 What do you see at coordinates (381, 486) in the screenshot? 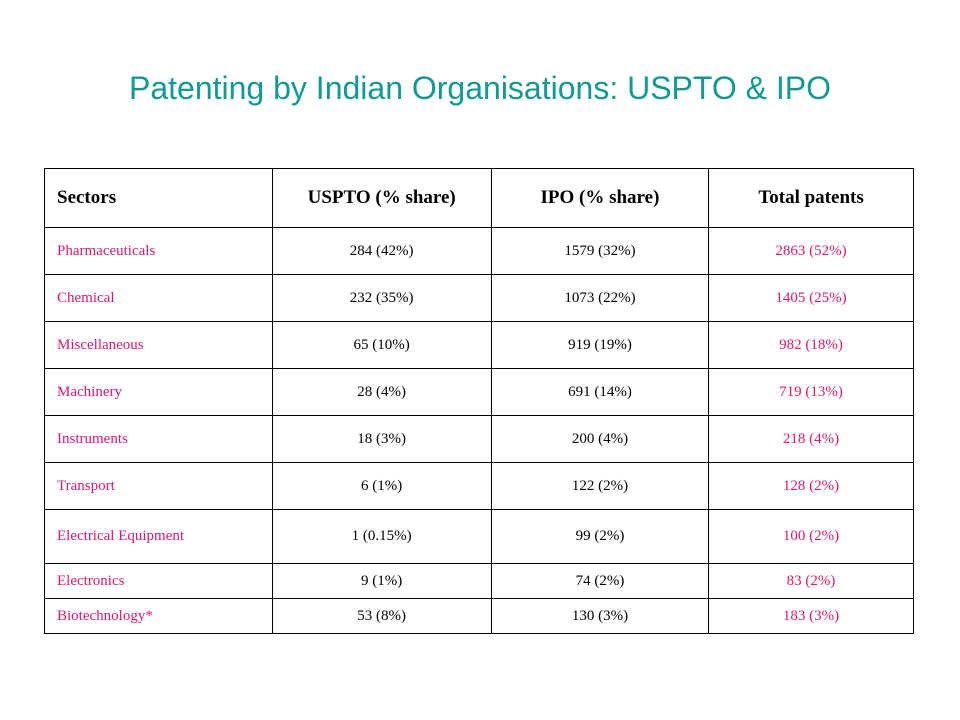
I see `uspto-cell: 6 (1%)` at bounding box center [381, 486].